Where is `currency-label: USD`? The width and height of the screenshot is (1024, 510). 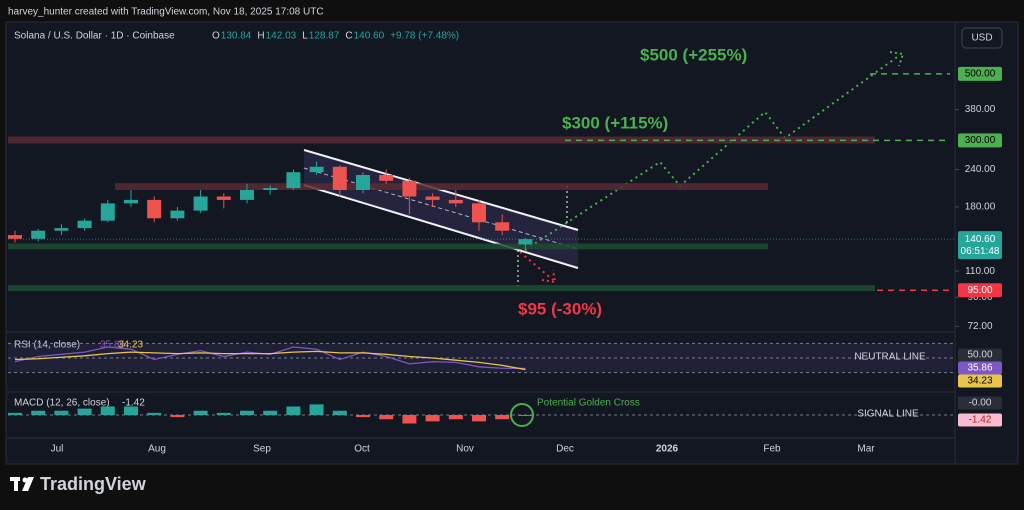
currency-label: USD is located at coordinates (981, 38).